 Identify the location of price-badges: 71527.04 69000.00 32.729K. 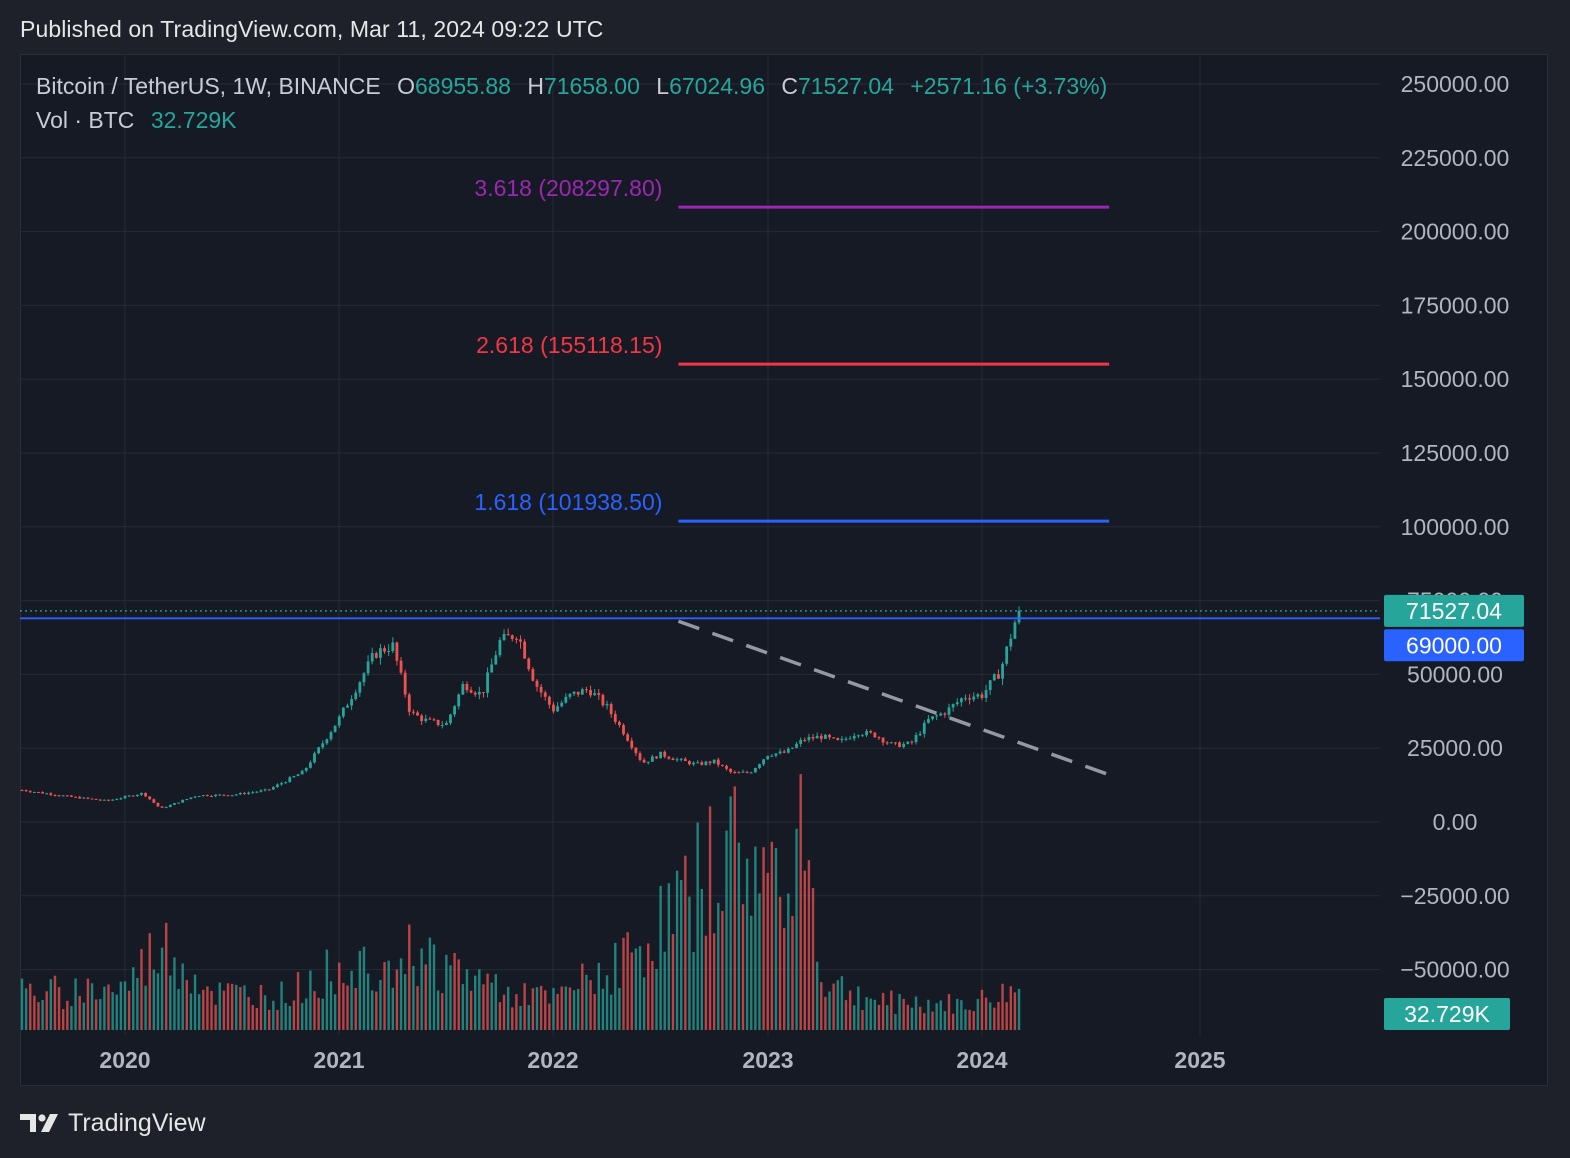
(1454, 812).